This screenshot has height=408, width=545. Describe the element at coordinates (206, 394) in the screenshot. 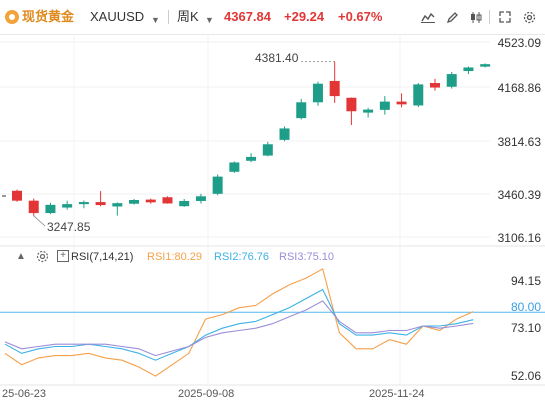

I see `x-axis-label: 2025-09-08` at that location.